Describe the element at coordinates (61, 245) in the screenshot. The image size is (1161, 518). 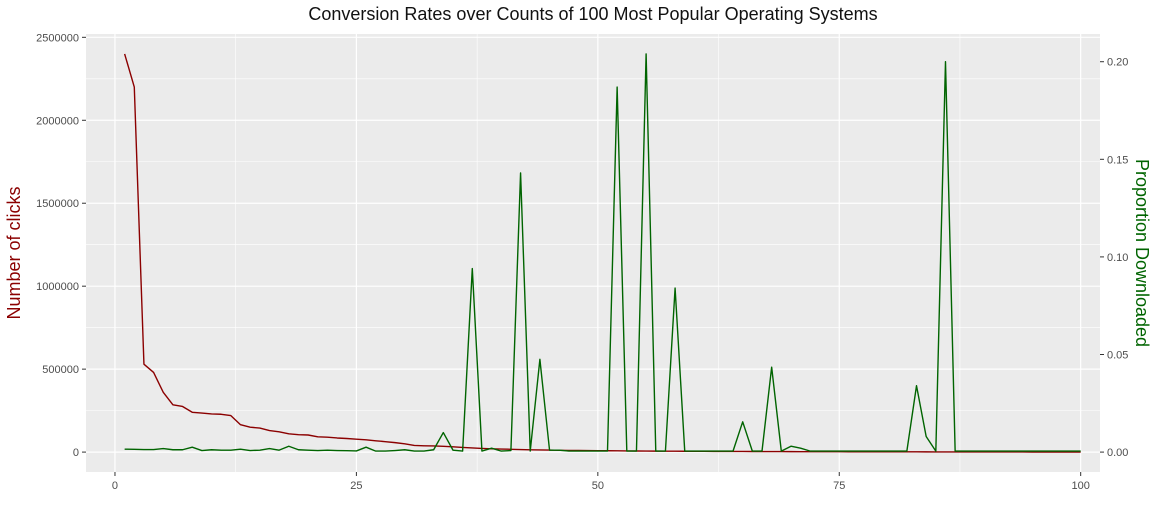
I see `left-y-axis: 0 500000 1000000 1500000 2000000 2500000` at that location.